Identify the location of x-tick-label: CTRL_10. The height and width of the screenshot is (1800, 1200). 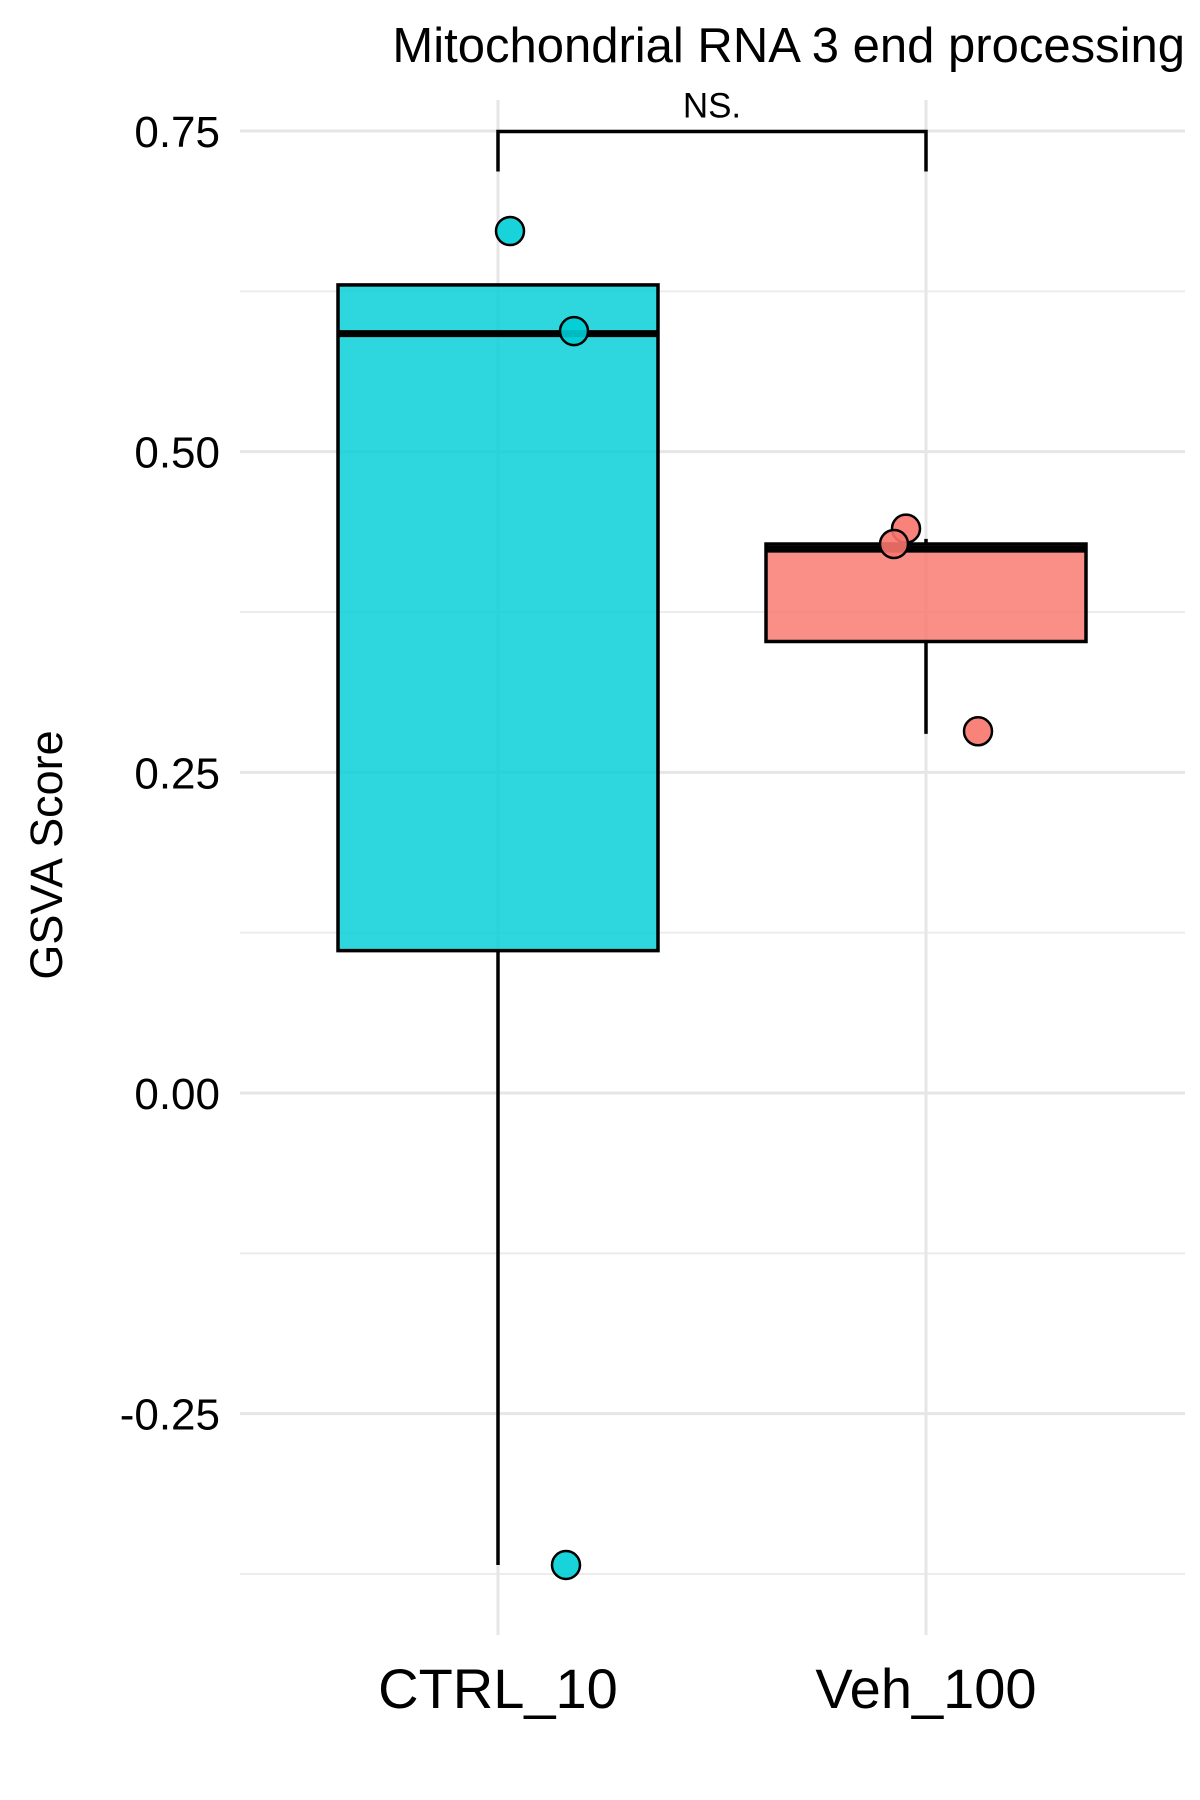
(498, 1688).